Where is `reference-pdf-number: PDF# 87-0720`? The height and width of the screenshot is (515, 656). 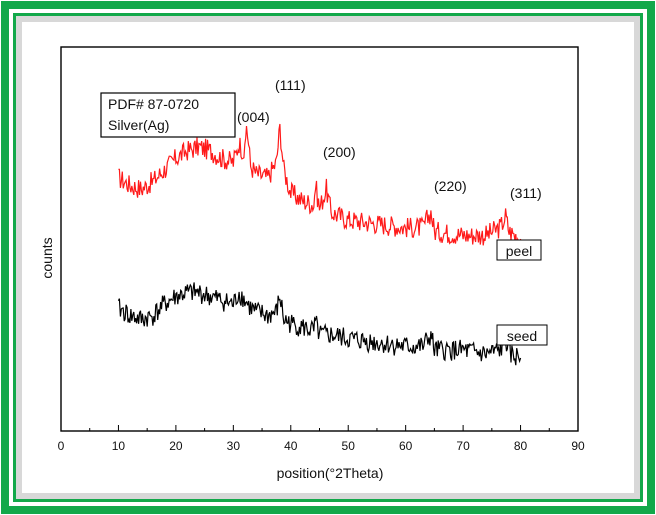 reference-pdf-number: PDF# 87-0720 is located at coordinates (153, 104).